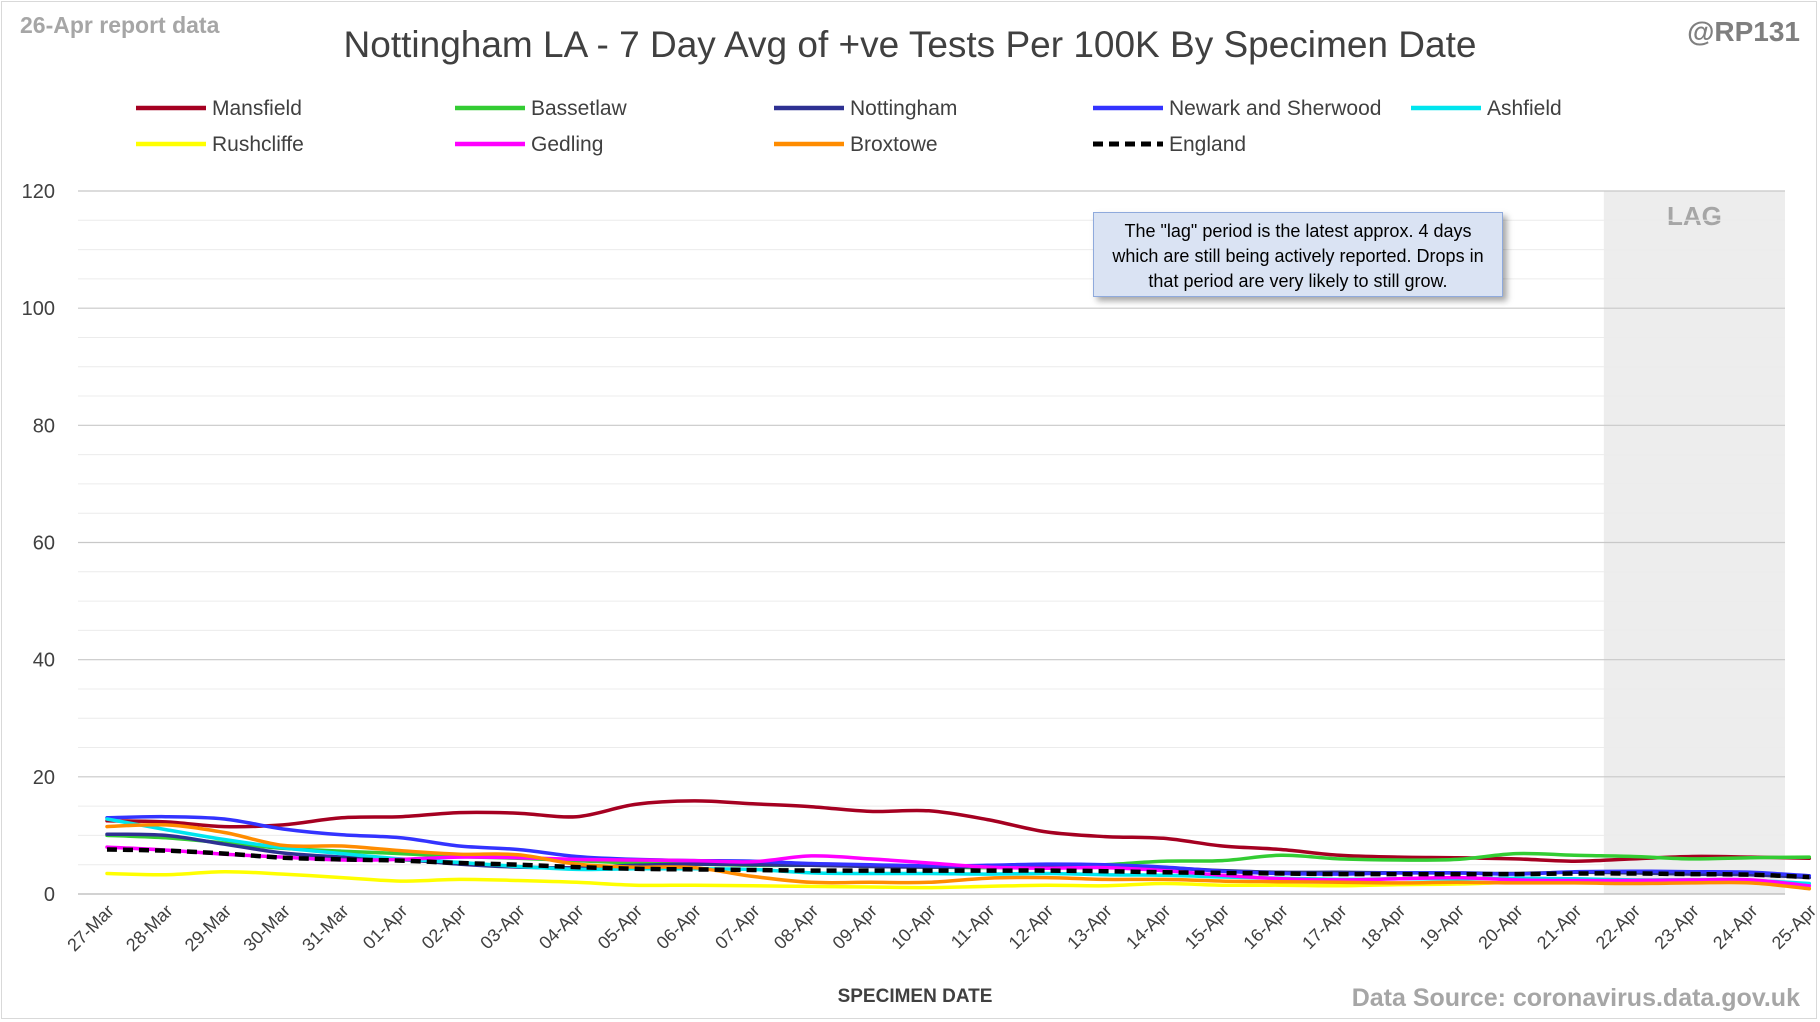  What do you see at coordinates (958, 863) in the screenshot?
I see `series-line-england` at bounding box center [958, 863].